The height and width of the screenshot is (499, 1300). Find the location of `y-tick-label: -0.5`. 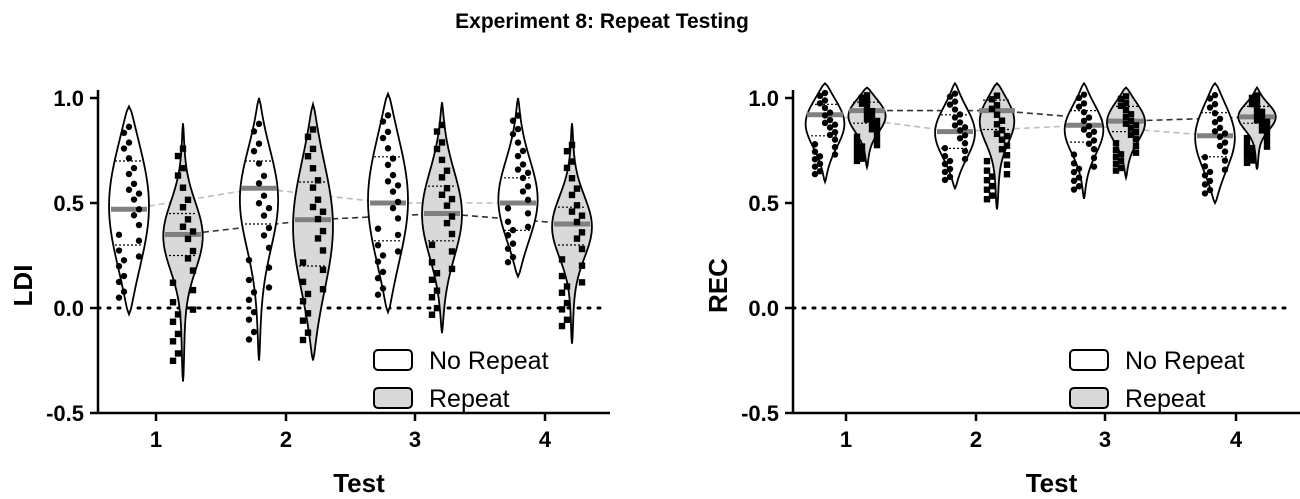

y-tick-label: -0.5 is located at coordinates (65, 413).